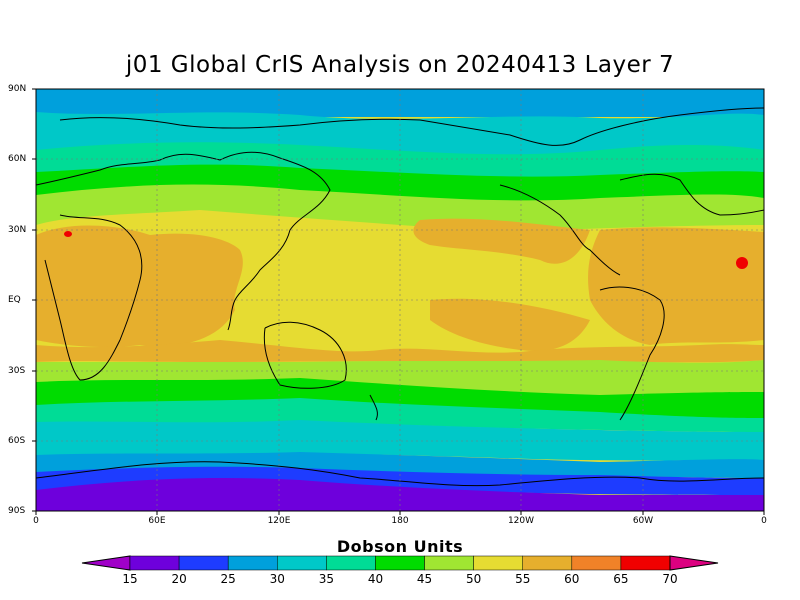 This screenshot has width=800, height=600. I want to click on colorbar-tick-label: 25, so click(228, 579).